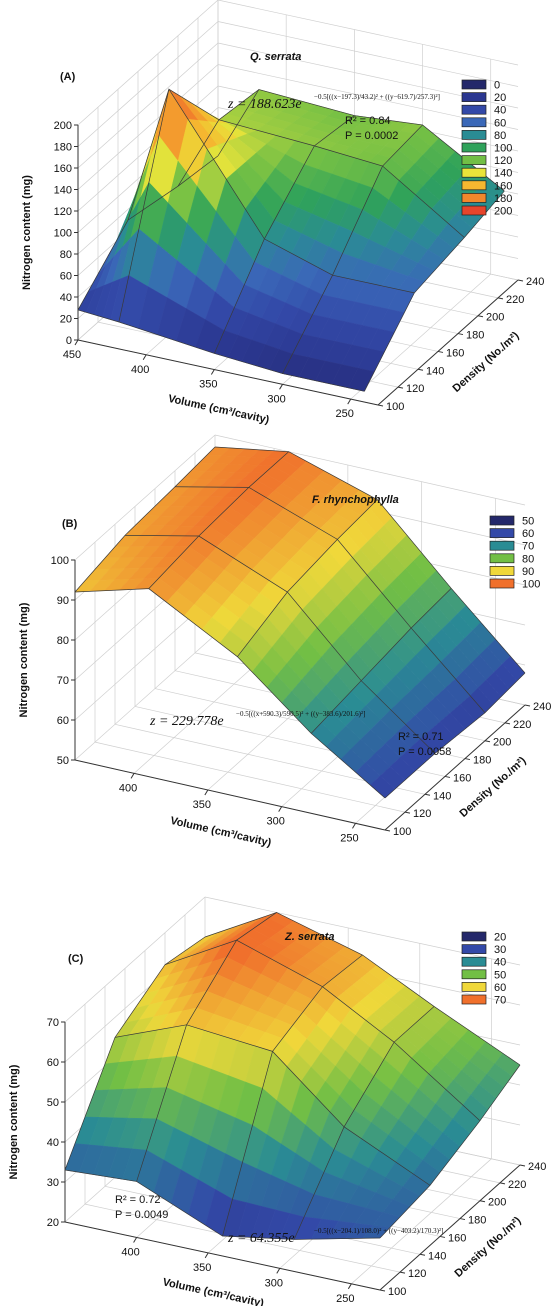  What do you see at coordinates (138, 1200) in the screenshot?
I see `statistic: R² = 0.72` at bounding box center [138, 1200].